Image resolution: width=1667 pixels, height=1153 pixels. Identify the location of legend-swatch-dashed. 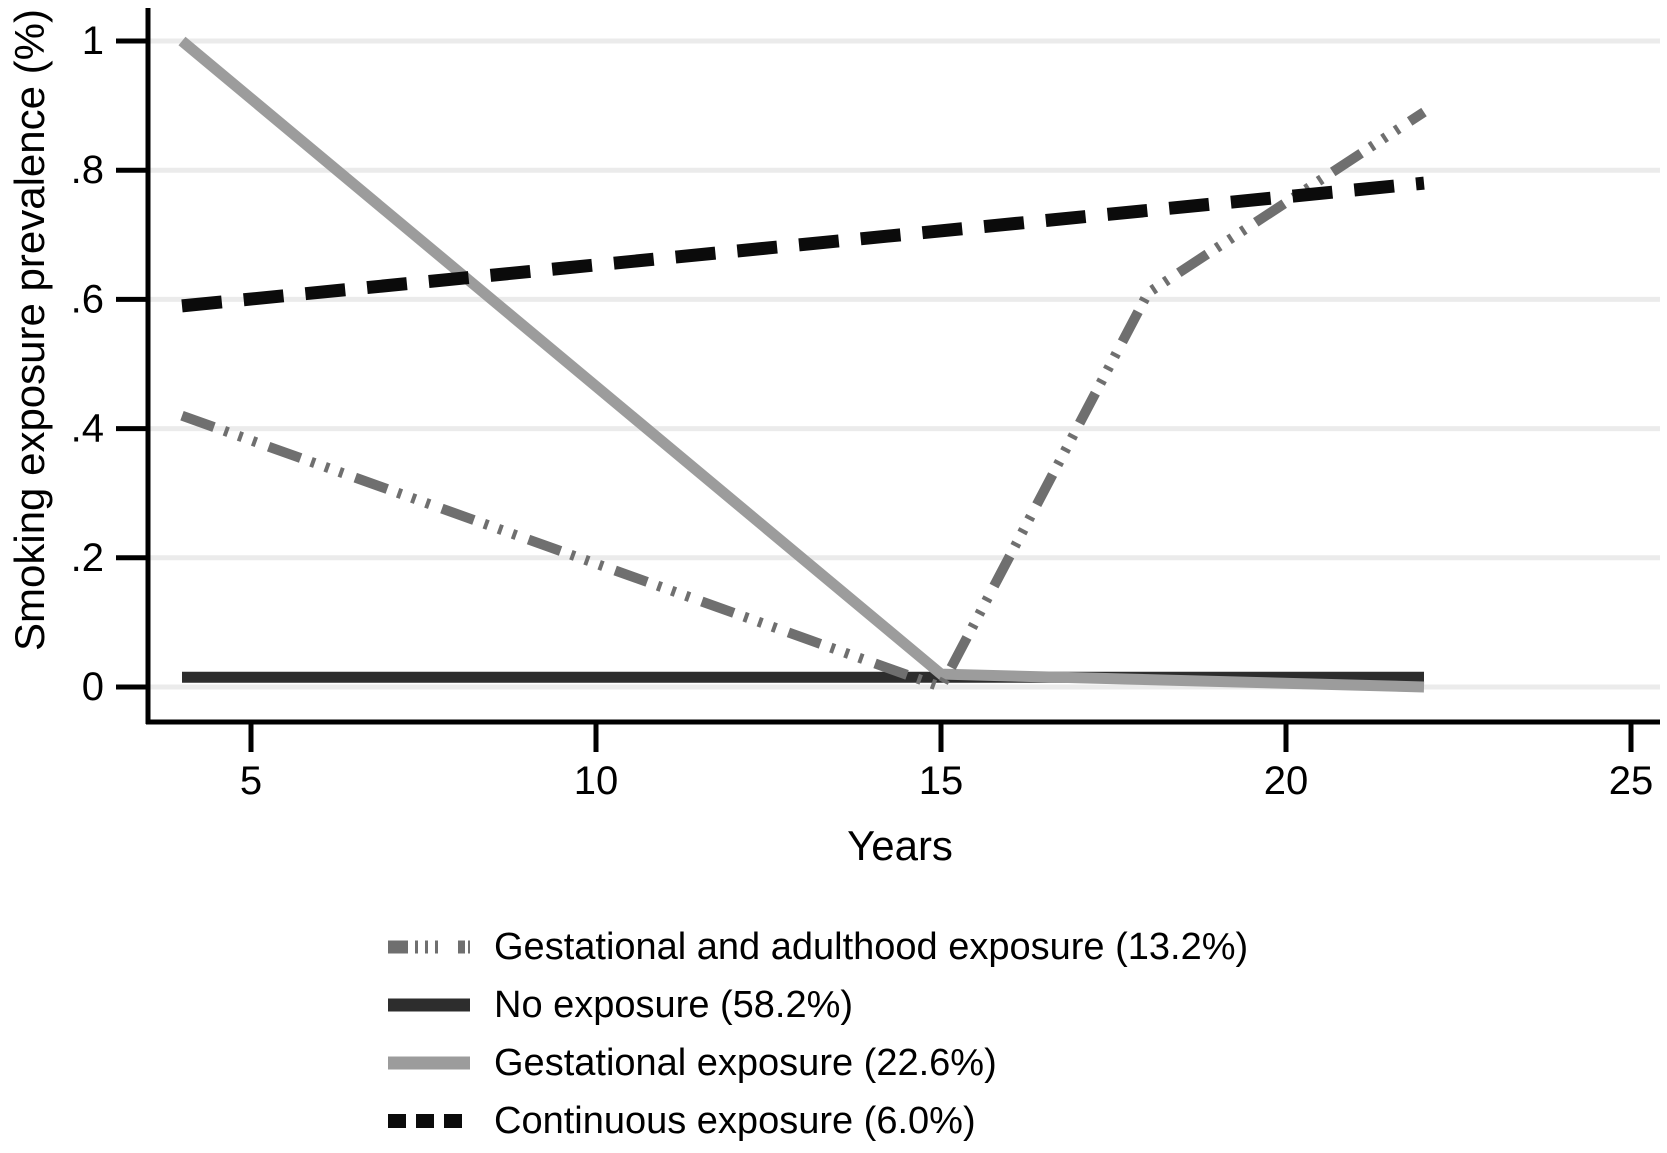
(429, 1121).